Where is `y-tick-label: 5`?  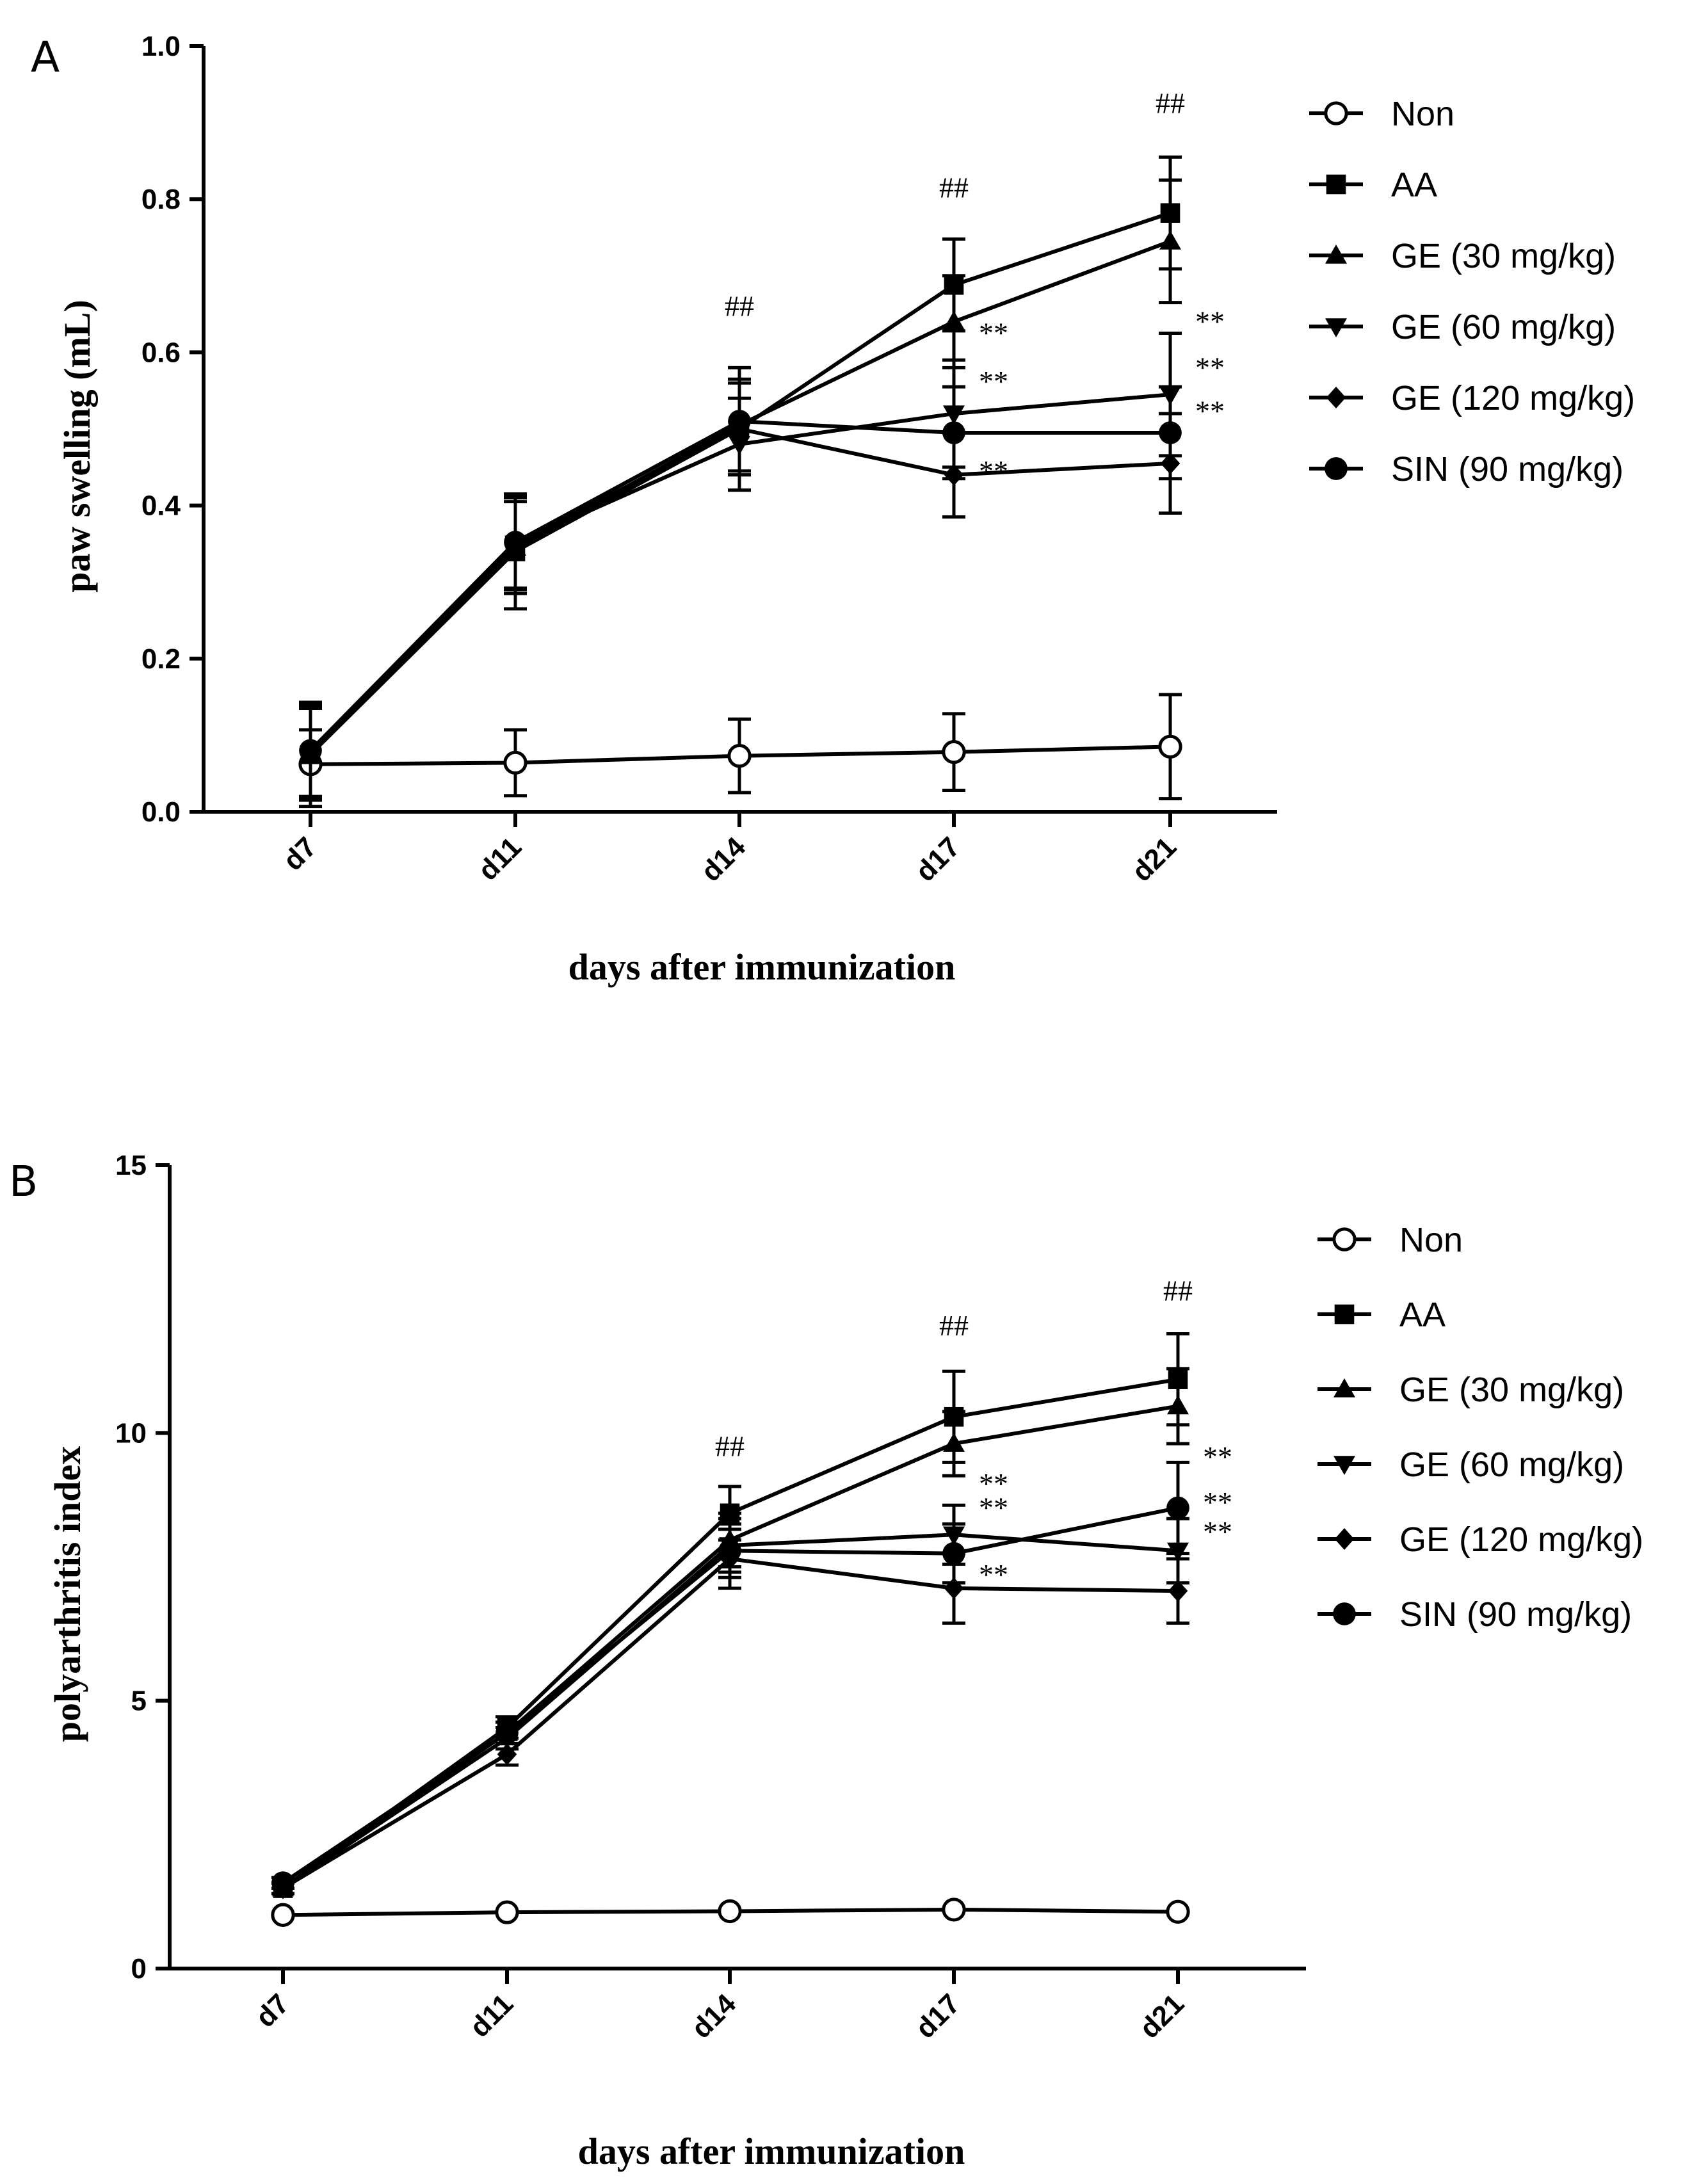 y-tick-label: 5 is located at coordinates (139, 1701).